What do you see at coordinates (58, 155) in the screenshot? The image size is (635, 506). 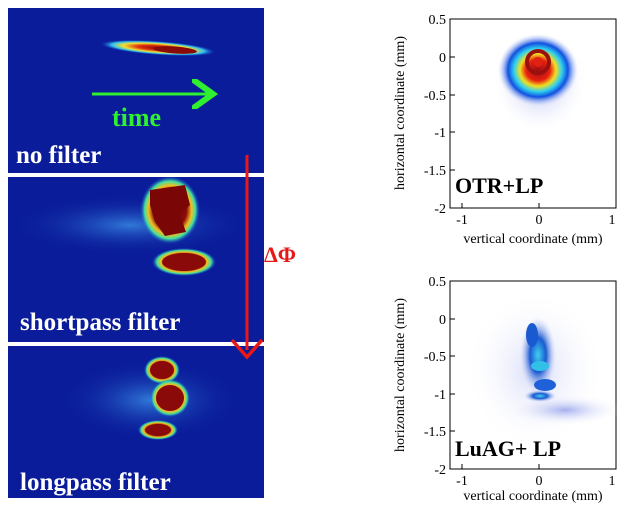 I see `panel-label-no-filter: no filter` at bounding box center [58, 155].